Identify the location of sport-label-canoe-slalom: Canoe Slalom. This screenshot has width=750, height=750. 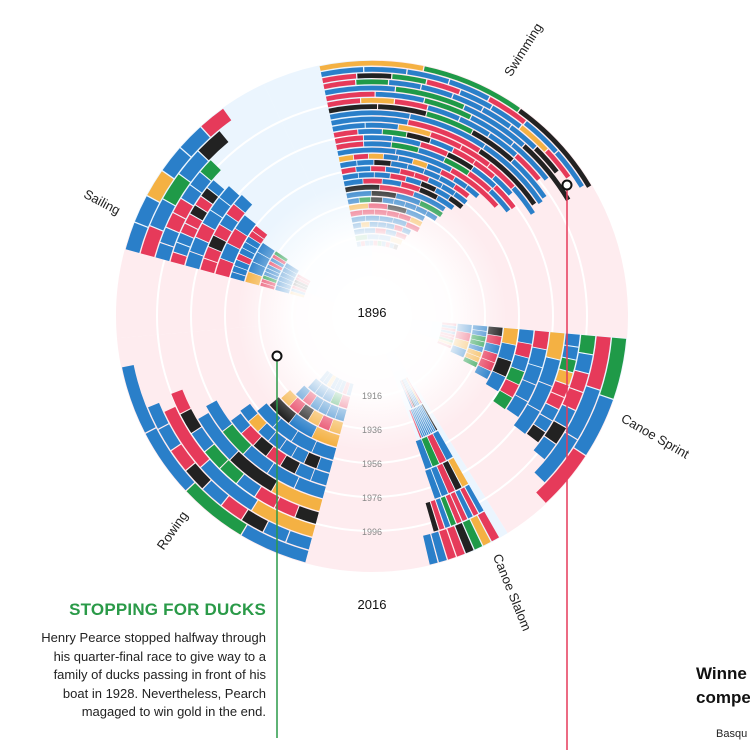
(512, 592).